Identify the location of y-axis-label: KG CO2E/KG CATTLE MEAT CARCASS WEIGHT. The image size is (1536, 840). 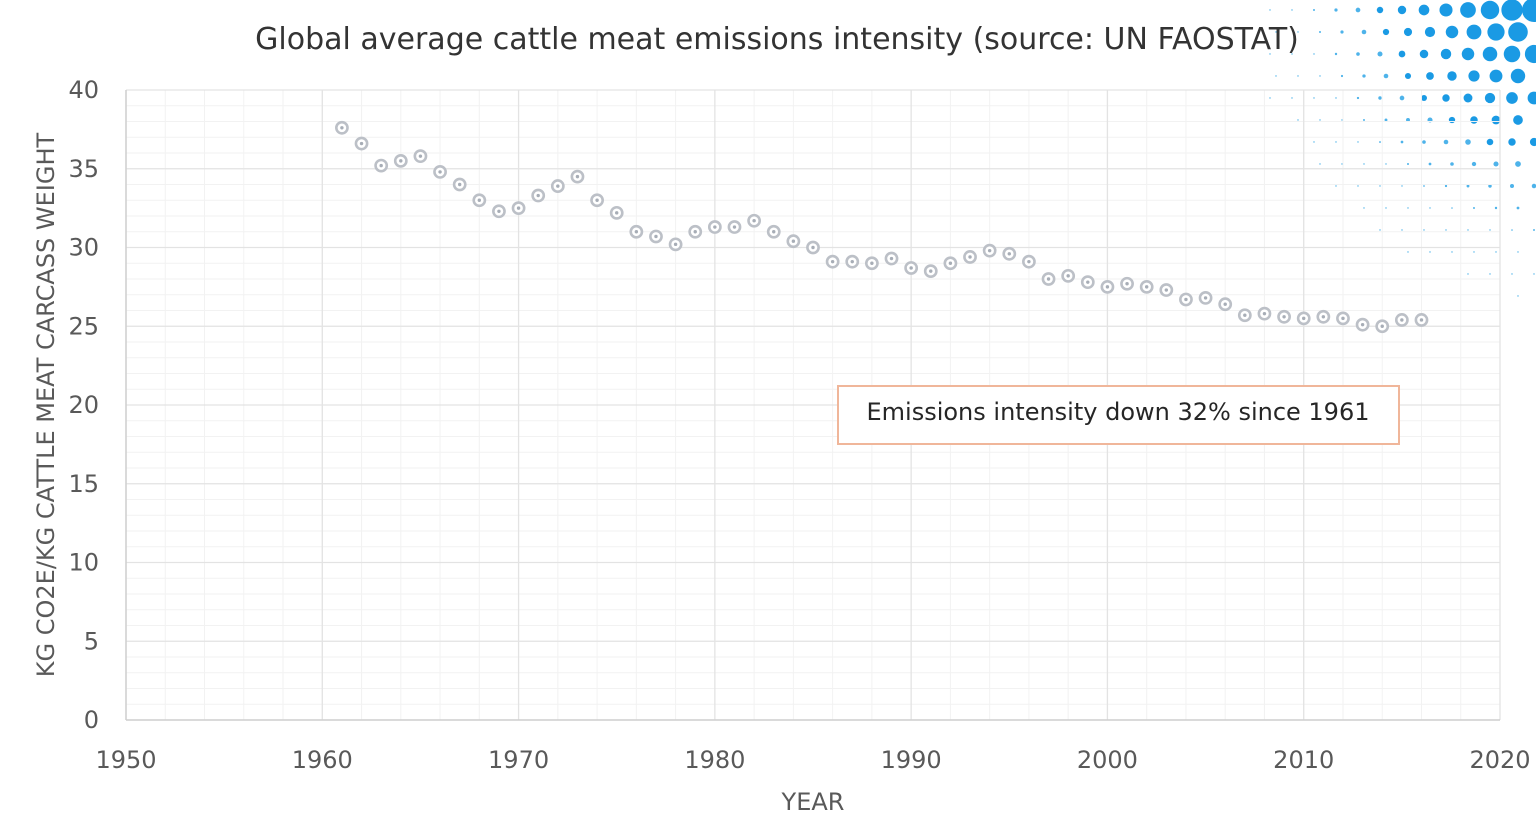
(46, 404).